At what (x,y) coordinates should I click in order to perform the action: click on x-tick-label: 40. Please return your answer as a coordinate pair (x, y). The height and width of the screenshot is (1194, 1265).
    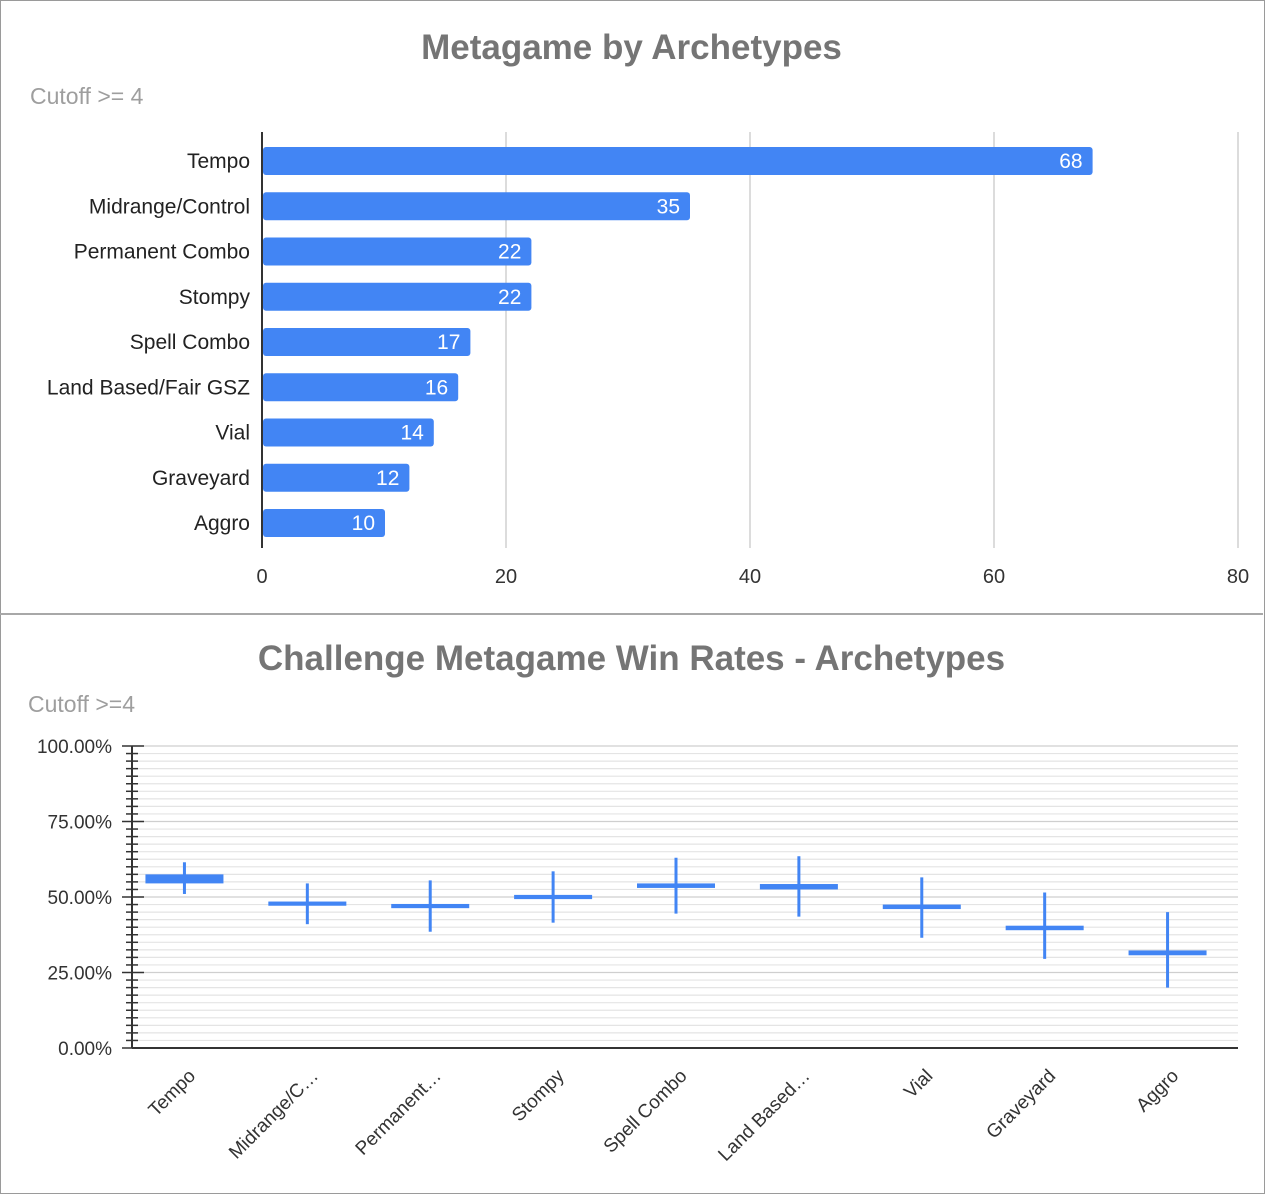
    Looking at the image, I should click on (750, 577).